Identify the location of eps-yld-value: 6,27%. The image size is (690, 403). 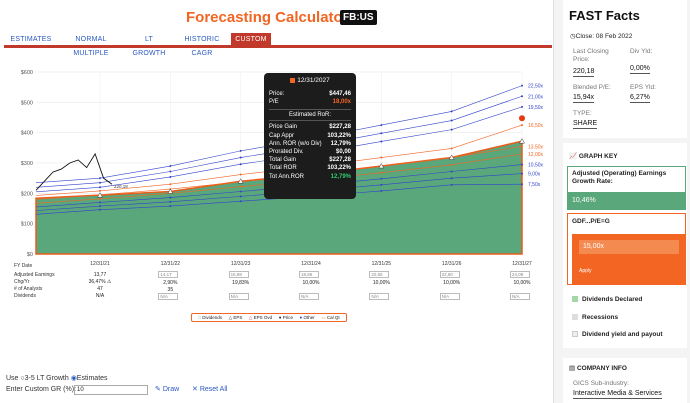
(640, 98).